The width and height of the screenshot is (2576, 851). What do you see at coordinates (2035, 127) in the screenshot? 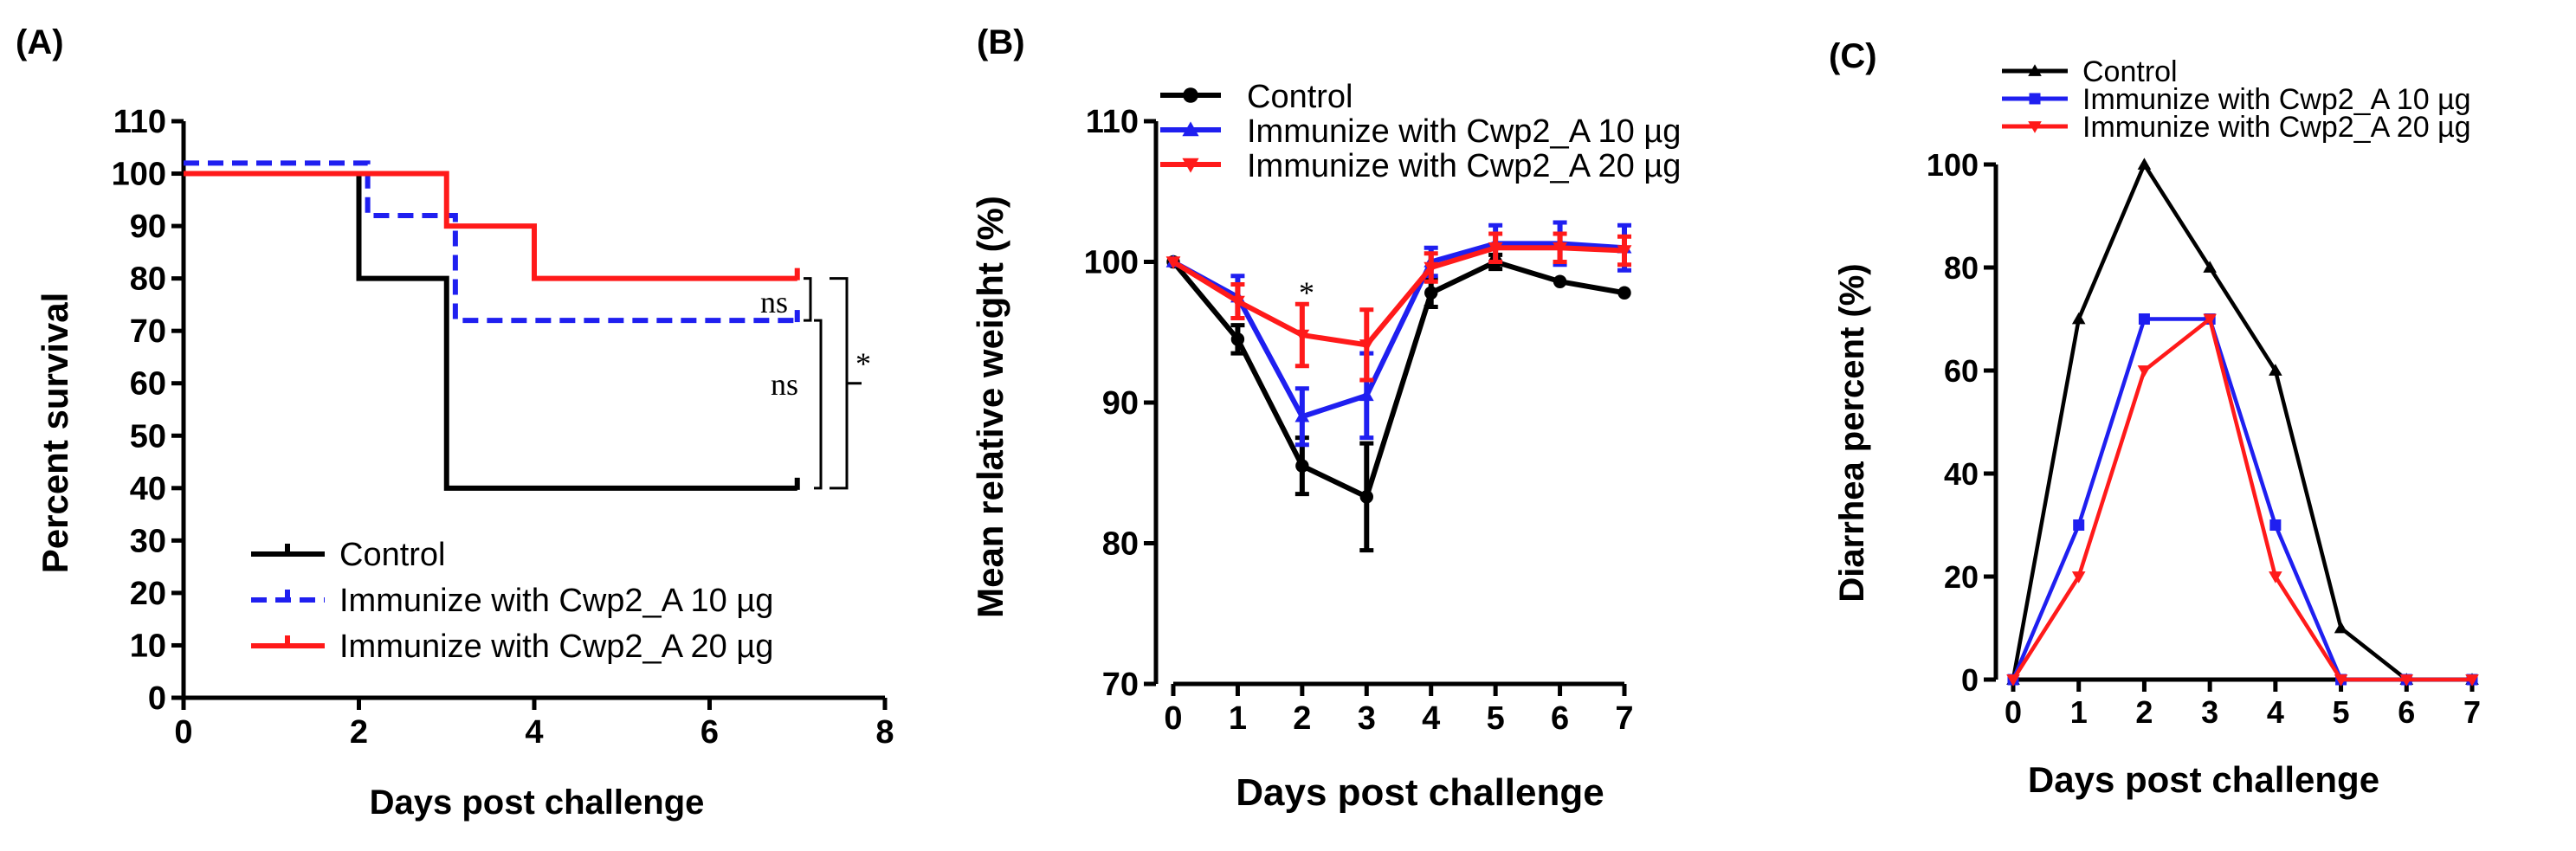
I see `legend-c-twenty-marker` at bounding box center [2035, 127].